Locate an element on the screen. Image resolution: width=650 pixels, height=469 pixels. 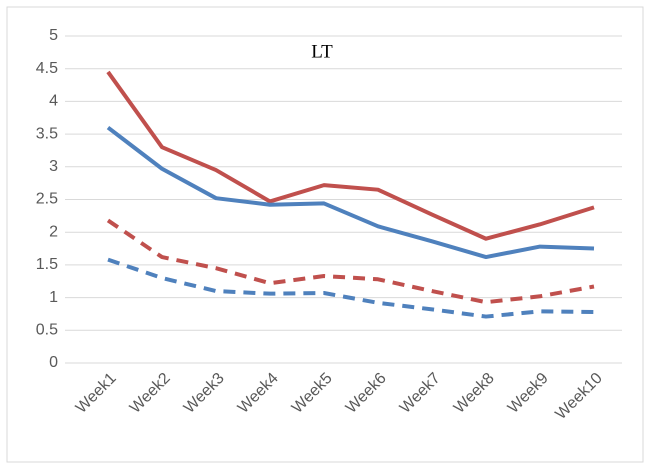
y-tick-label: 0.5 is located at coordinates (47, 330).